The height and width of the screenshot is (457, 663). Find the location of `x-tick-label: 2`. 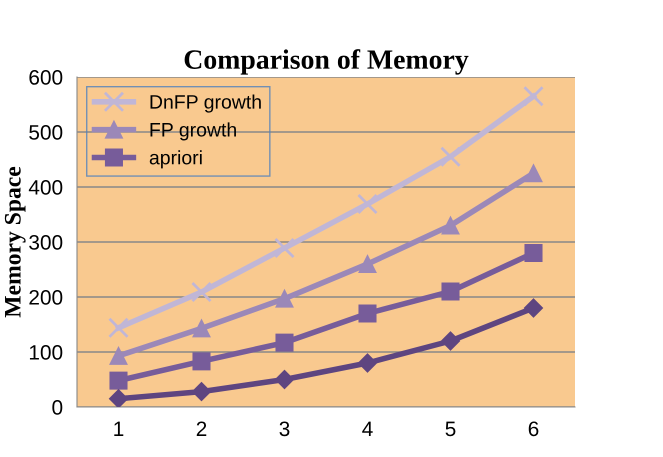

x-tick-label: 2 is located at coordinates (201, 428).